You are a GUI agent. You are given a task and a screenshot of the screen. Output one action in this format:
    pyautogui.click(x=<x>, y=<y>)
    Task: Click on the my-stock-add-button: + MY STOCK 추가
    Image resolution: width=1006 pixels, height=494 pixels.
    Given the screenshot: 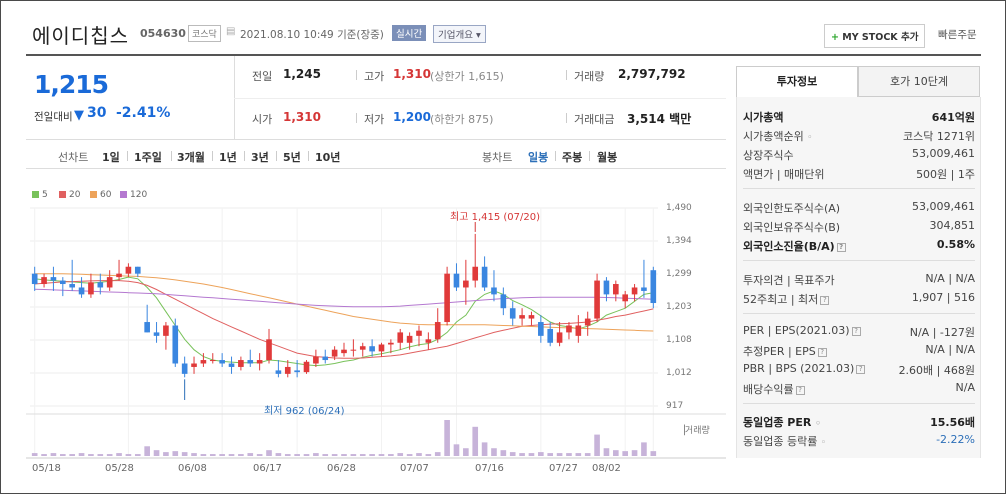 What is the action you would take?
    pyautogui.click(x=875, y=36)
    